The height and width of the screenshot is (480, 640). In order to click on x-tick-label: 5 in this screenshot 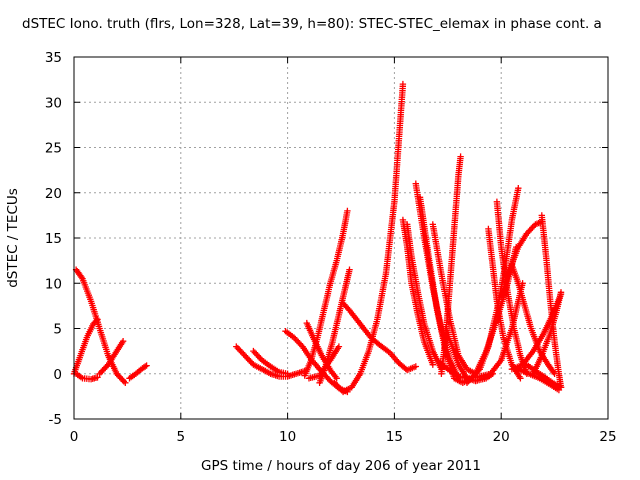, I will do `click(181, 437)`.